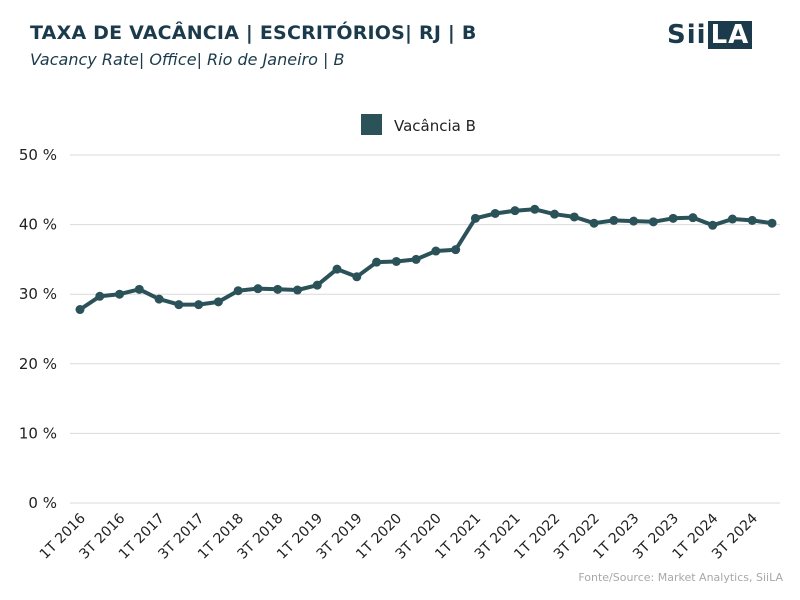  What do you see at coordinates (38, 433) in the screenshot?
I see `y-tick-label: 10 %` at bounding box center [38, 433].